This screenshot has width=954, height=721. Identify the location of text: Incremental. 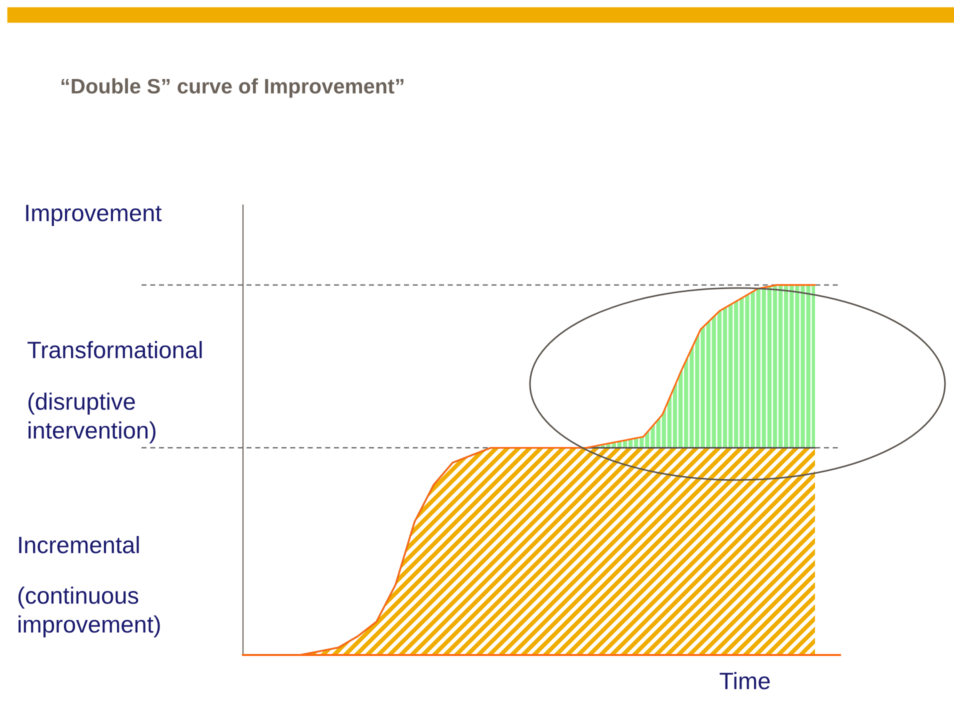
(79, 545).